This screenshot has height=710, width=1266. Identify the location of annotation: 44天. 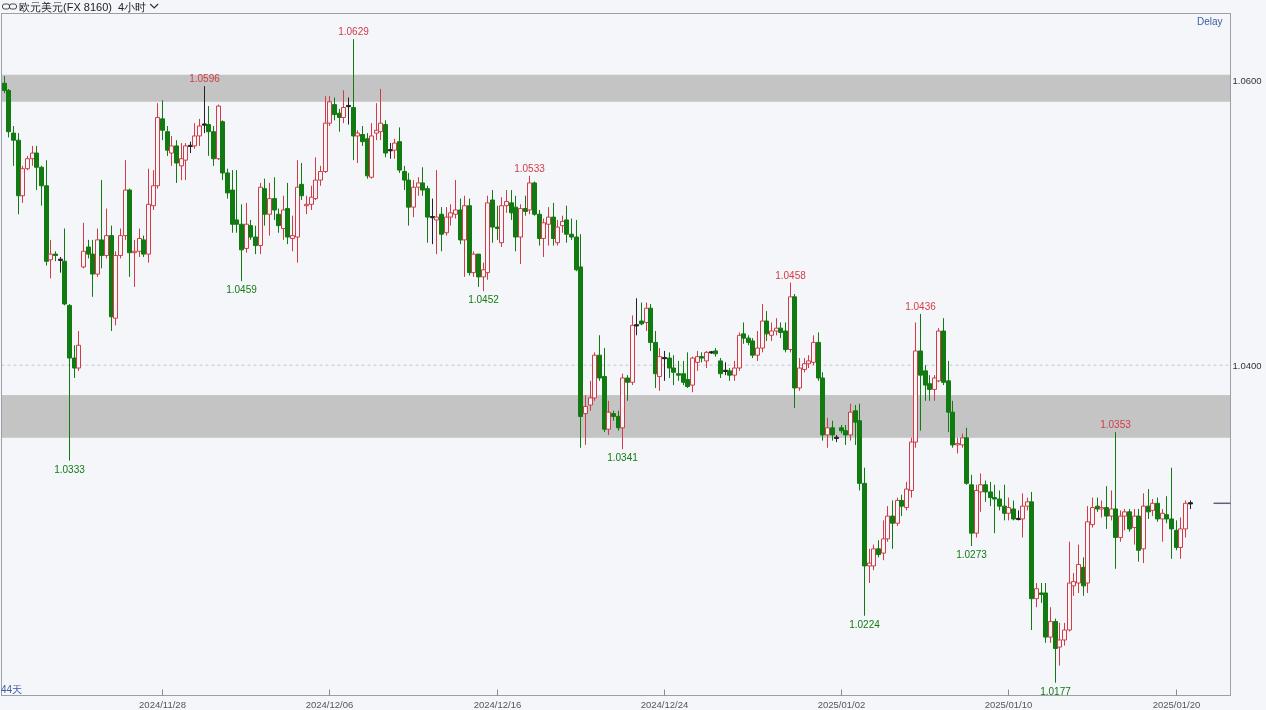
(12, 688).